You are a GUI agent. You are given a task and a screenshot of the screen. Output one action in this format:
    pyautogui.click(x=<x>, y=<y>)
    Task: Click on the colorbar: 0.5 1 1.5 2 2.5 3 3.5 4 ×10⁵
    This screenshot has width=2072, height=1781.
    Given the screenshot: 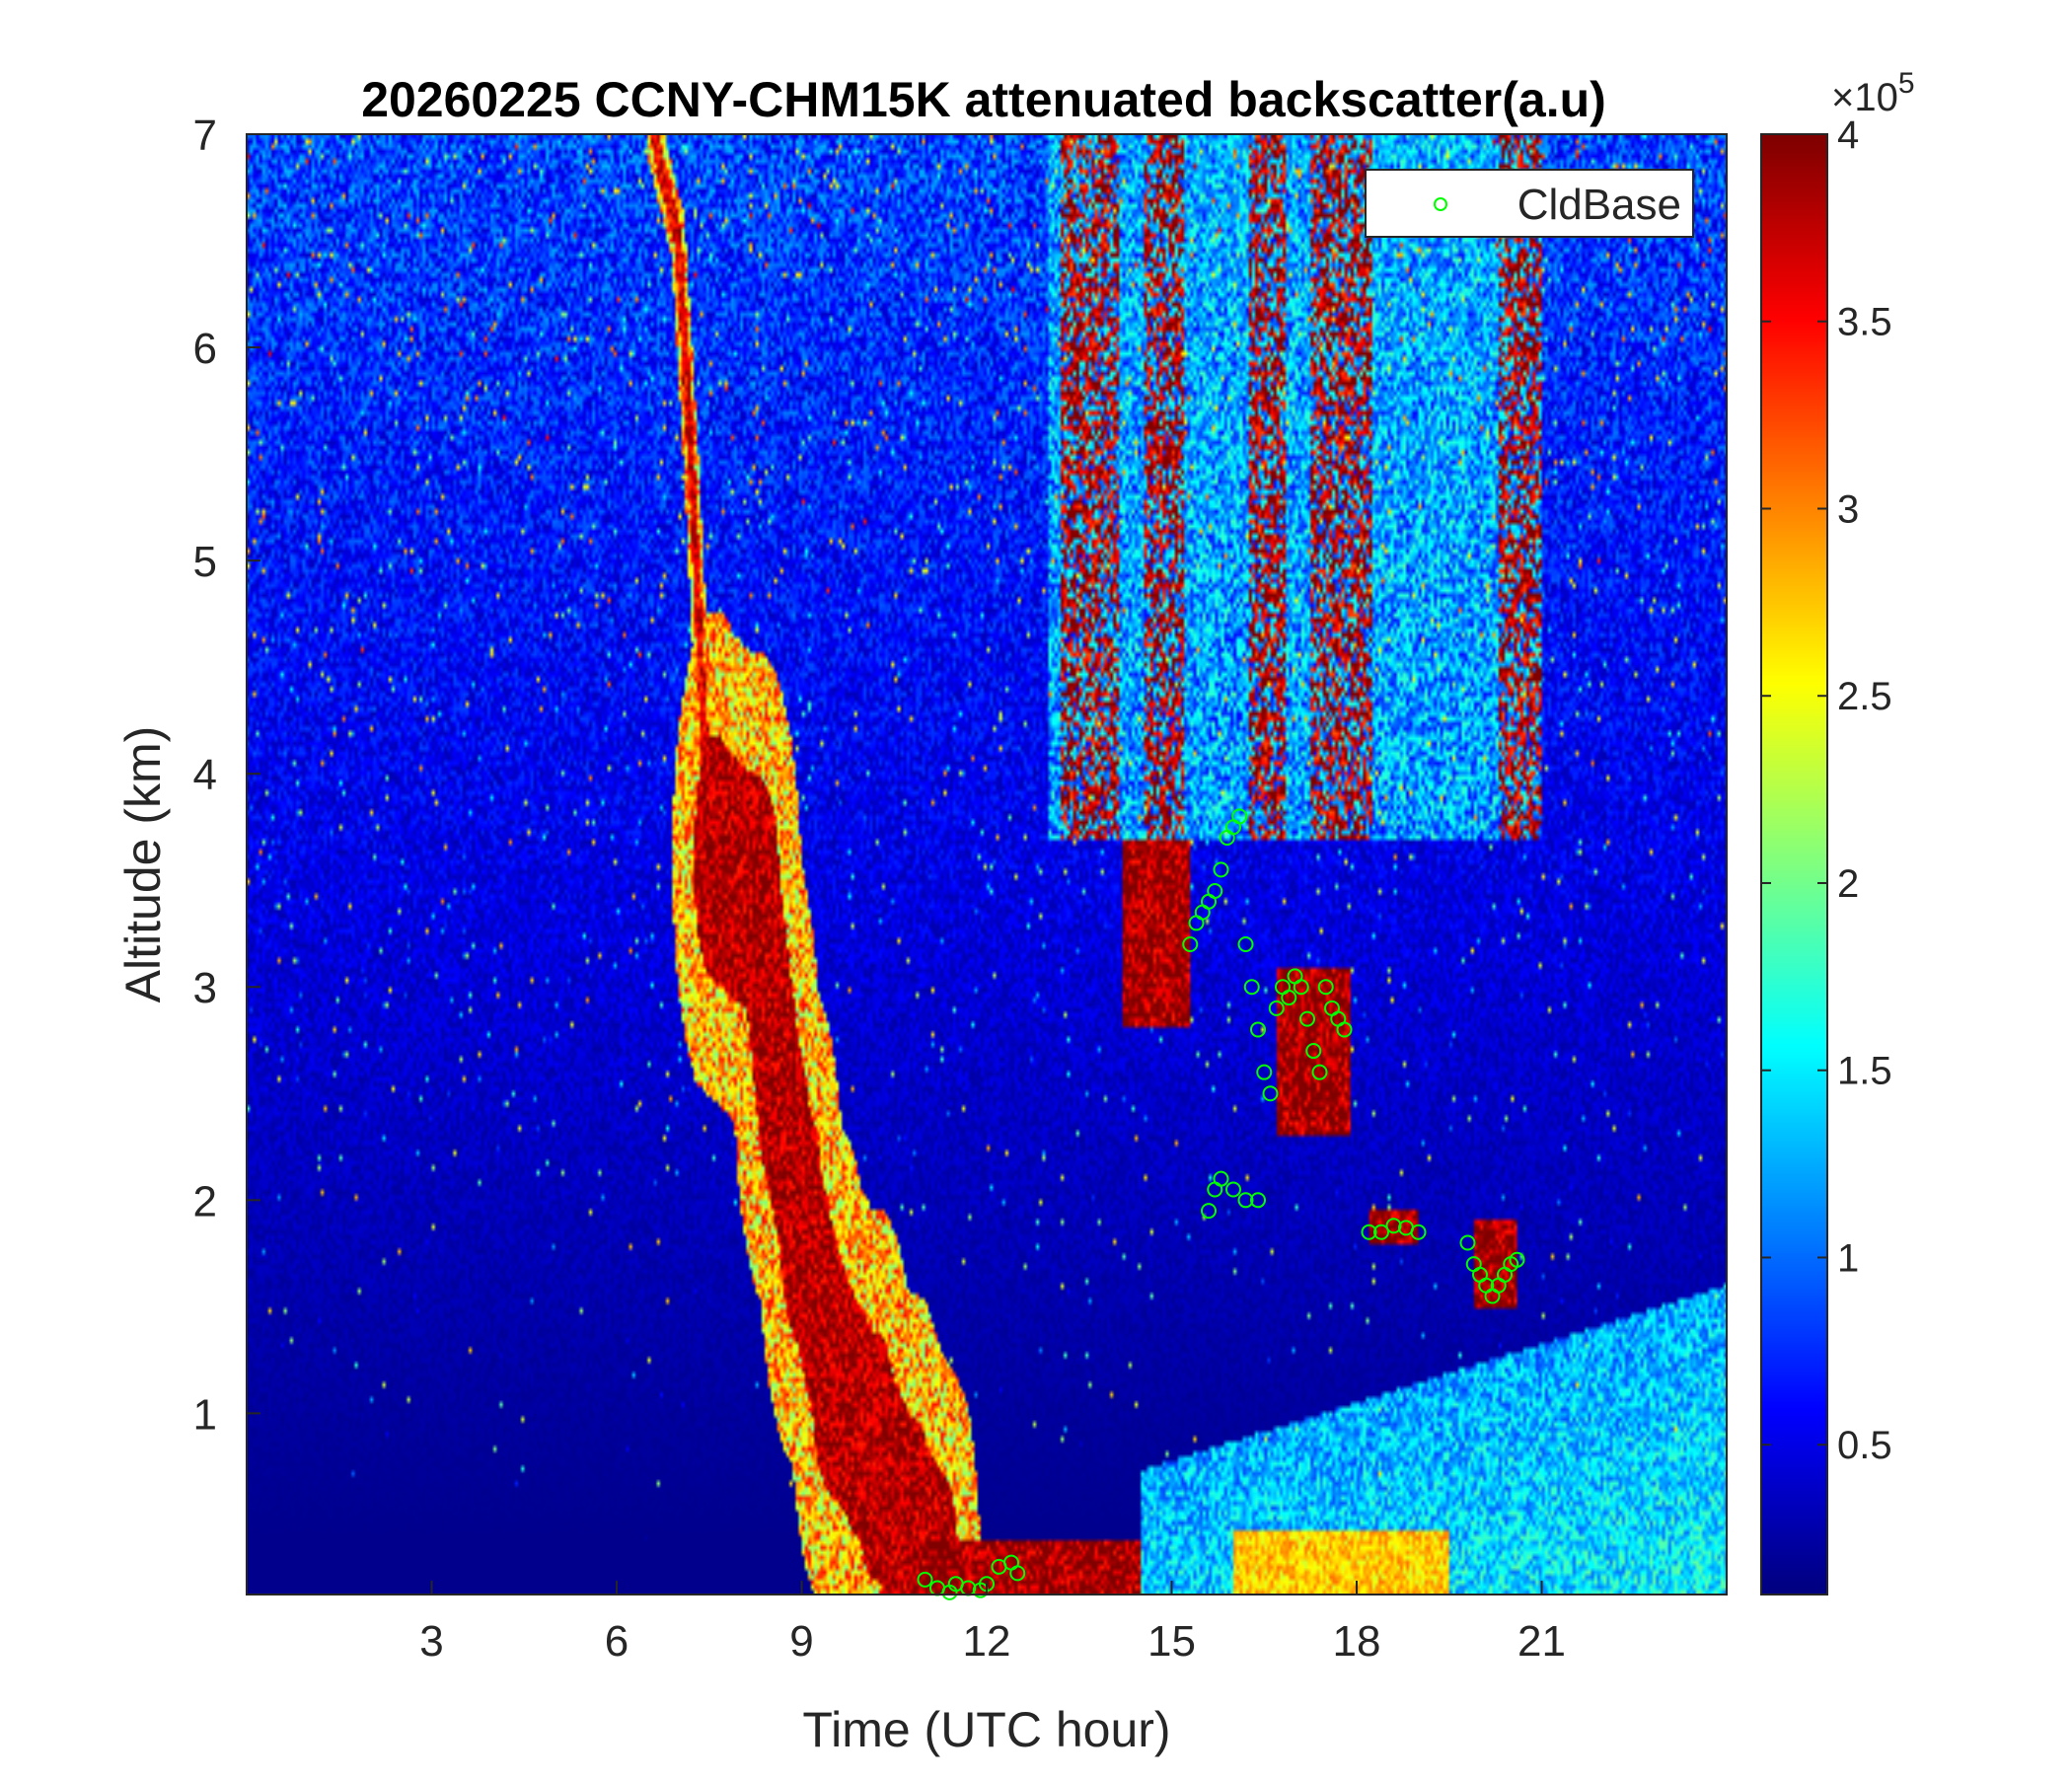 What is the action you would take?
    pyautogui.click(x=1838, y=831)
    